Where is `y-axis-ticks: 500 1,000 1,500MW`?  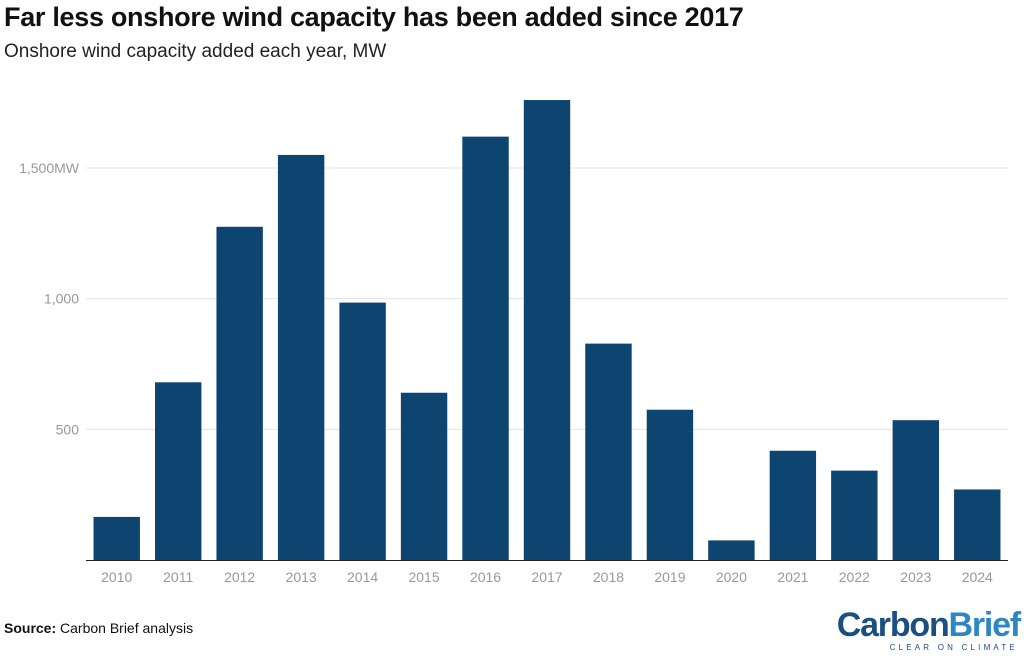
y-axis-ticks: 500 1,000 1,500MW is located at coordinates (49, 298).